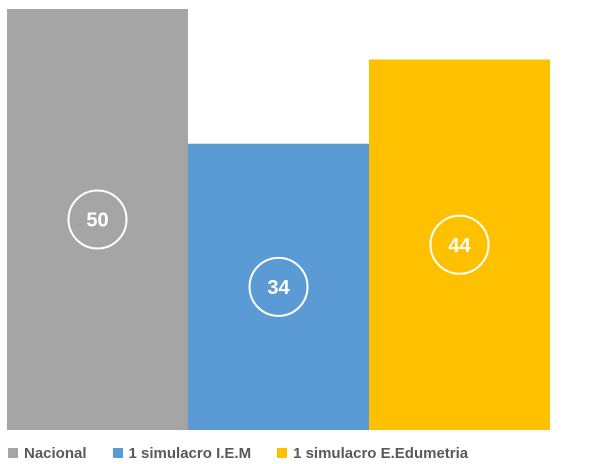 The height and width of the screenshot is (464, 608). I want to click on legend-item-edumetria: 1 simulacro E.Edumetria, so click(372, 453).